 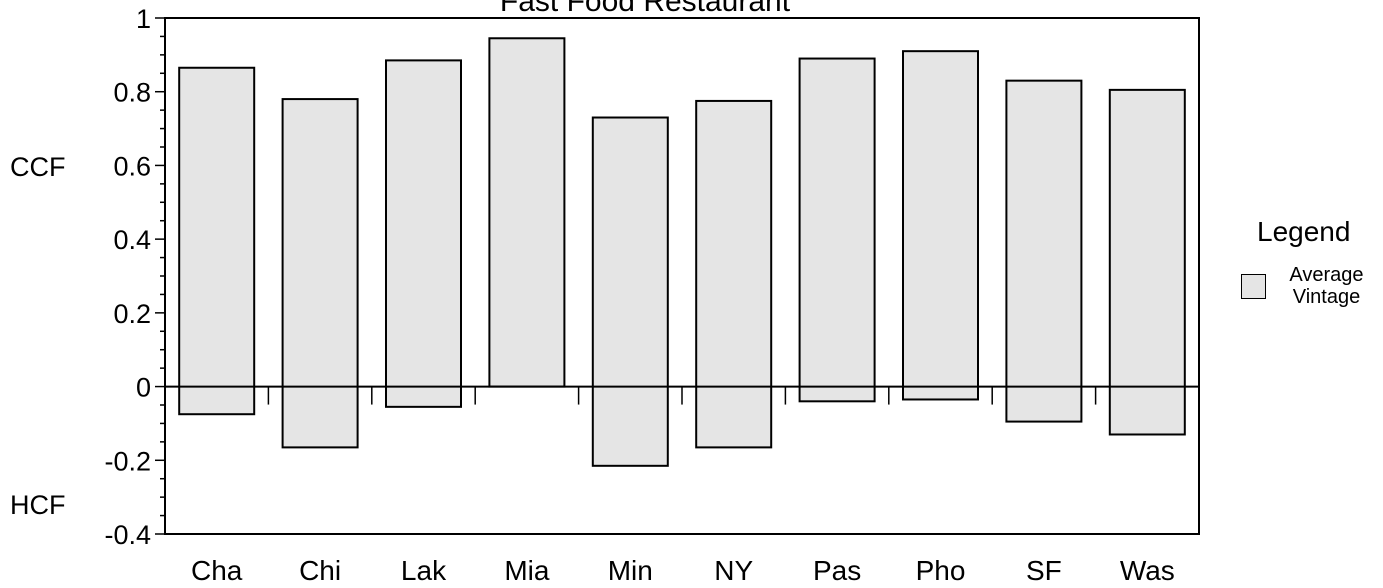 What do you see at coordinates (630, 291) in the screenshot?
I see `bar-min` at bounding box center [630, 291].